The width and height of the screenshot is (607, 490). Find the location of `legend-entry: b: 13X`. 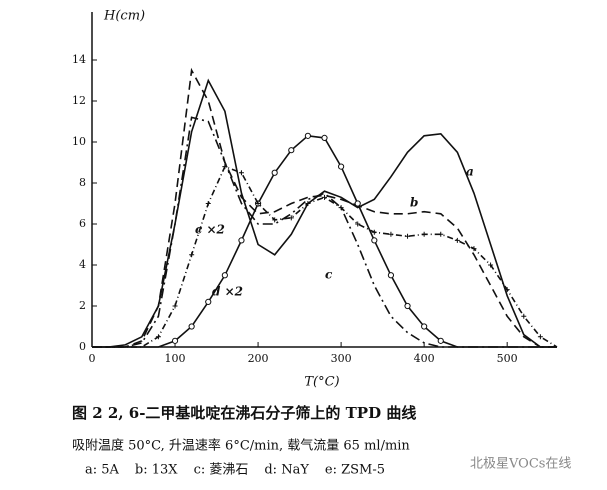

legend-entry: b: 13X is located at coordinates (156, 470).